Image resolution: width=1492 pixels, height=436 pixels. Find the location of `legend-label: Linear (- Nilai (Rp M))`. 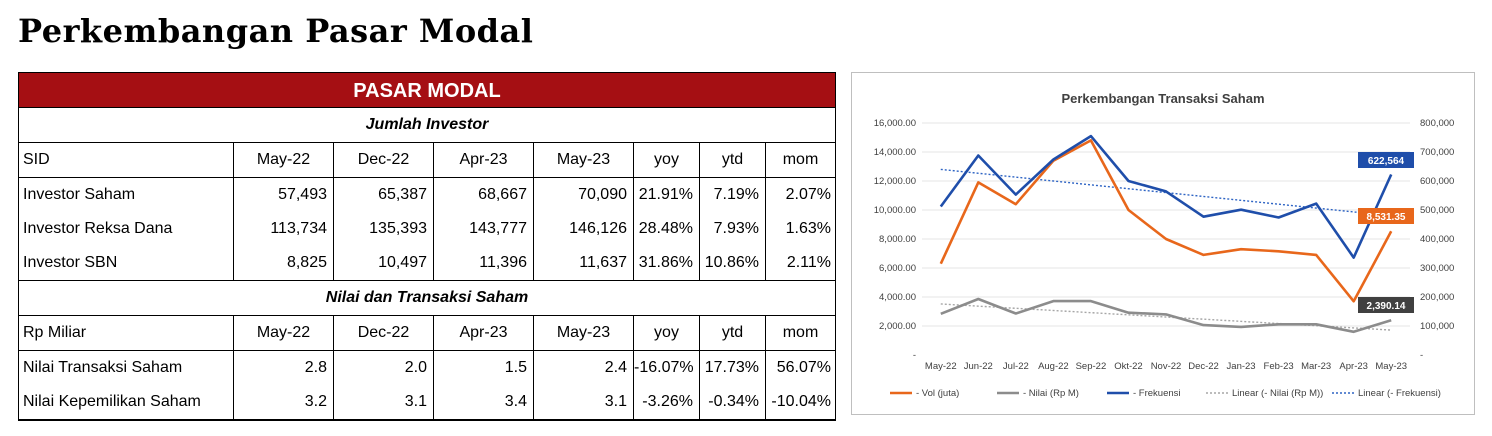

legend-label: Linear (- Nilai (Rp M)) is located at coordinates (1277, 393).